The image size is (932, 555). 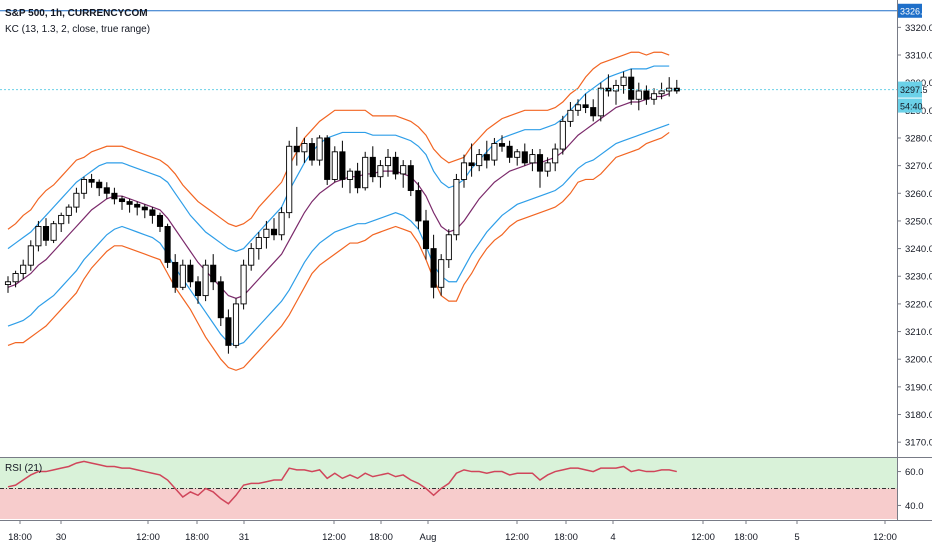 I want to click on last-price-label: 3297.5, so click(x=914, y=90).